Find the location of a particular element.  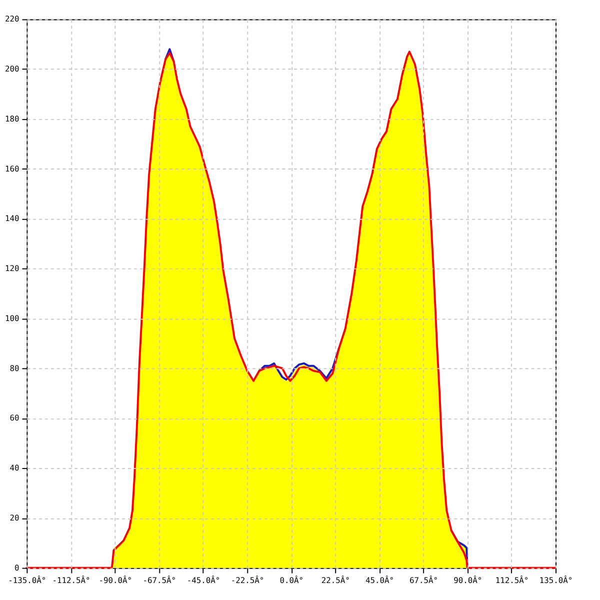

x-tick-label: -22.5Â° is located at coordinates (247, 580).